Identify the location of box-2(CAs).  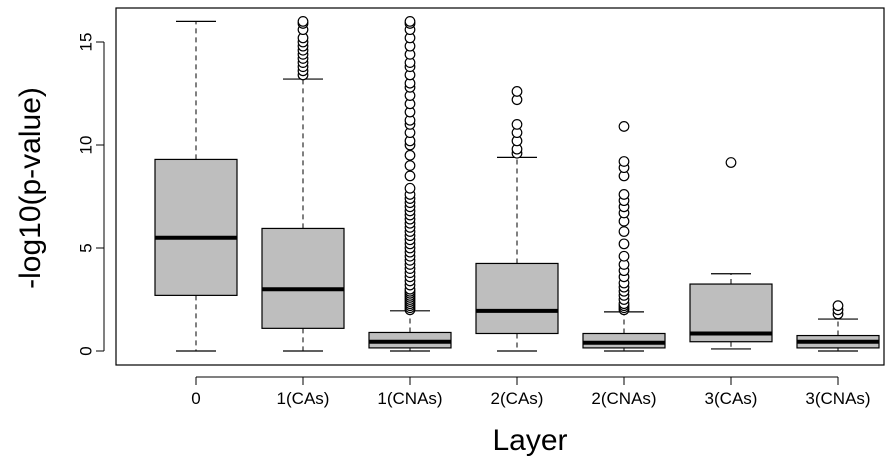
(517, 219).